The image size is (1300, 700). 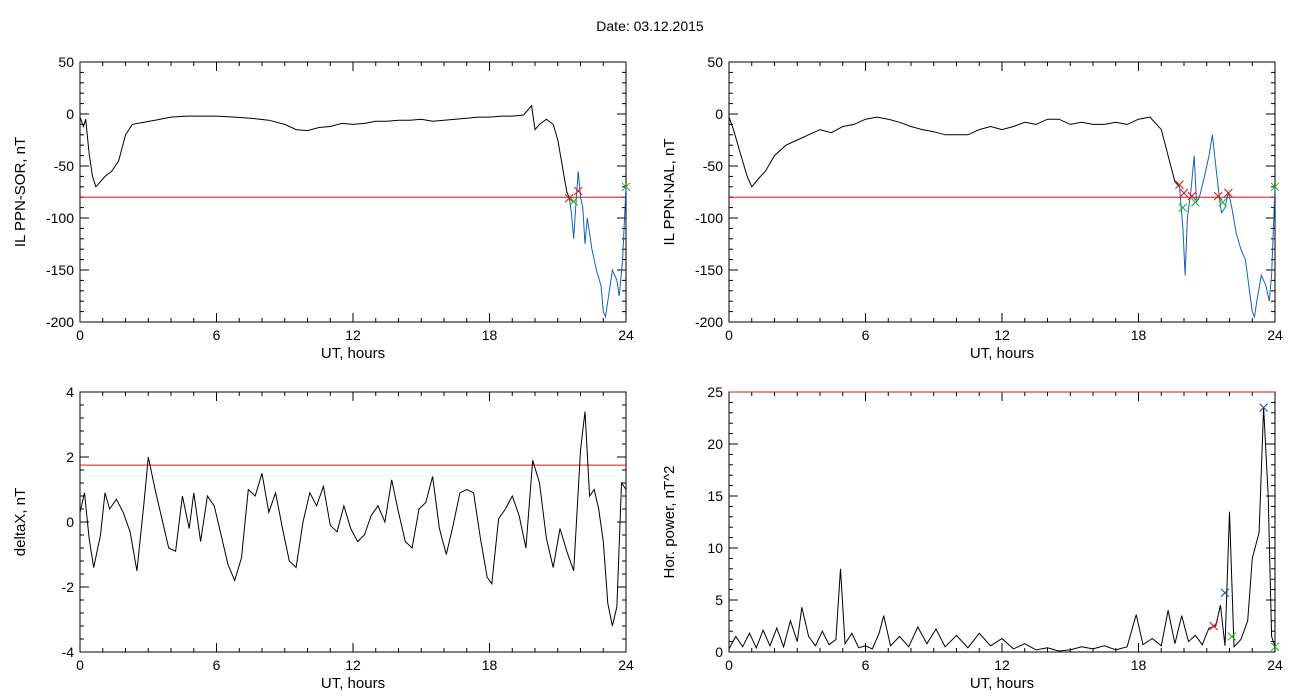 I want to click on y-axis-label: IL PPN-SOR, nT, so click(x=20, y=192).